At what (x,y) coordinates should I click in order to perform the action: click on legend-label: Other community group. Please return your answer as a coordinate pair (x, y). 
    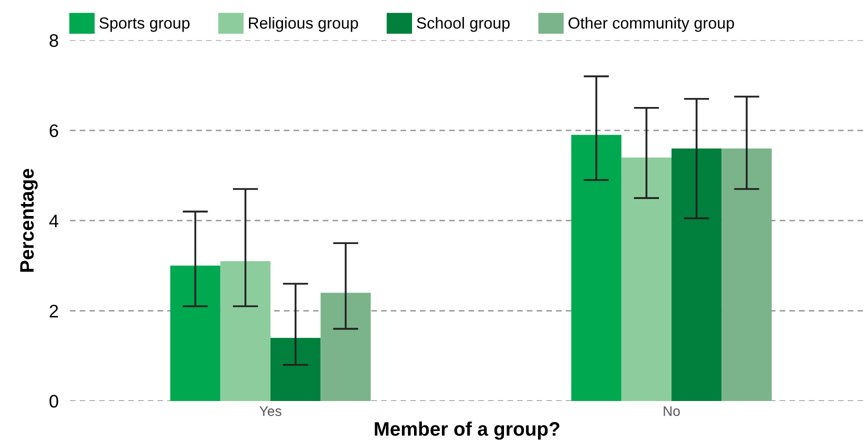
    Looking at the image, I should click on (651, 24).